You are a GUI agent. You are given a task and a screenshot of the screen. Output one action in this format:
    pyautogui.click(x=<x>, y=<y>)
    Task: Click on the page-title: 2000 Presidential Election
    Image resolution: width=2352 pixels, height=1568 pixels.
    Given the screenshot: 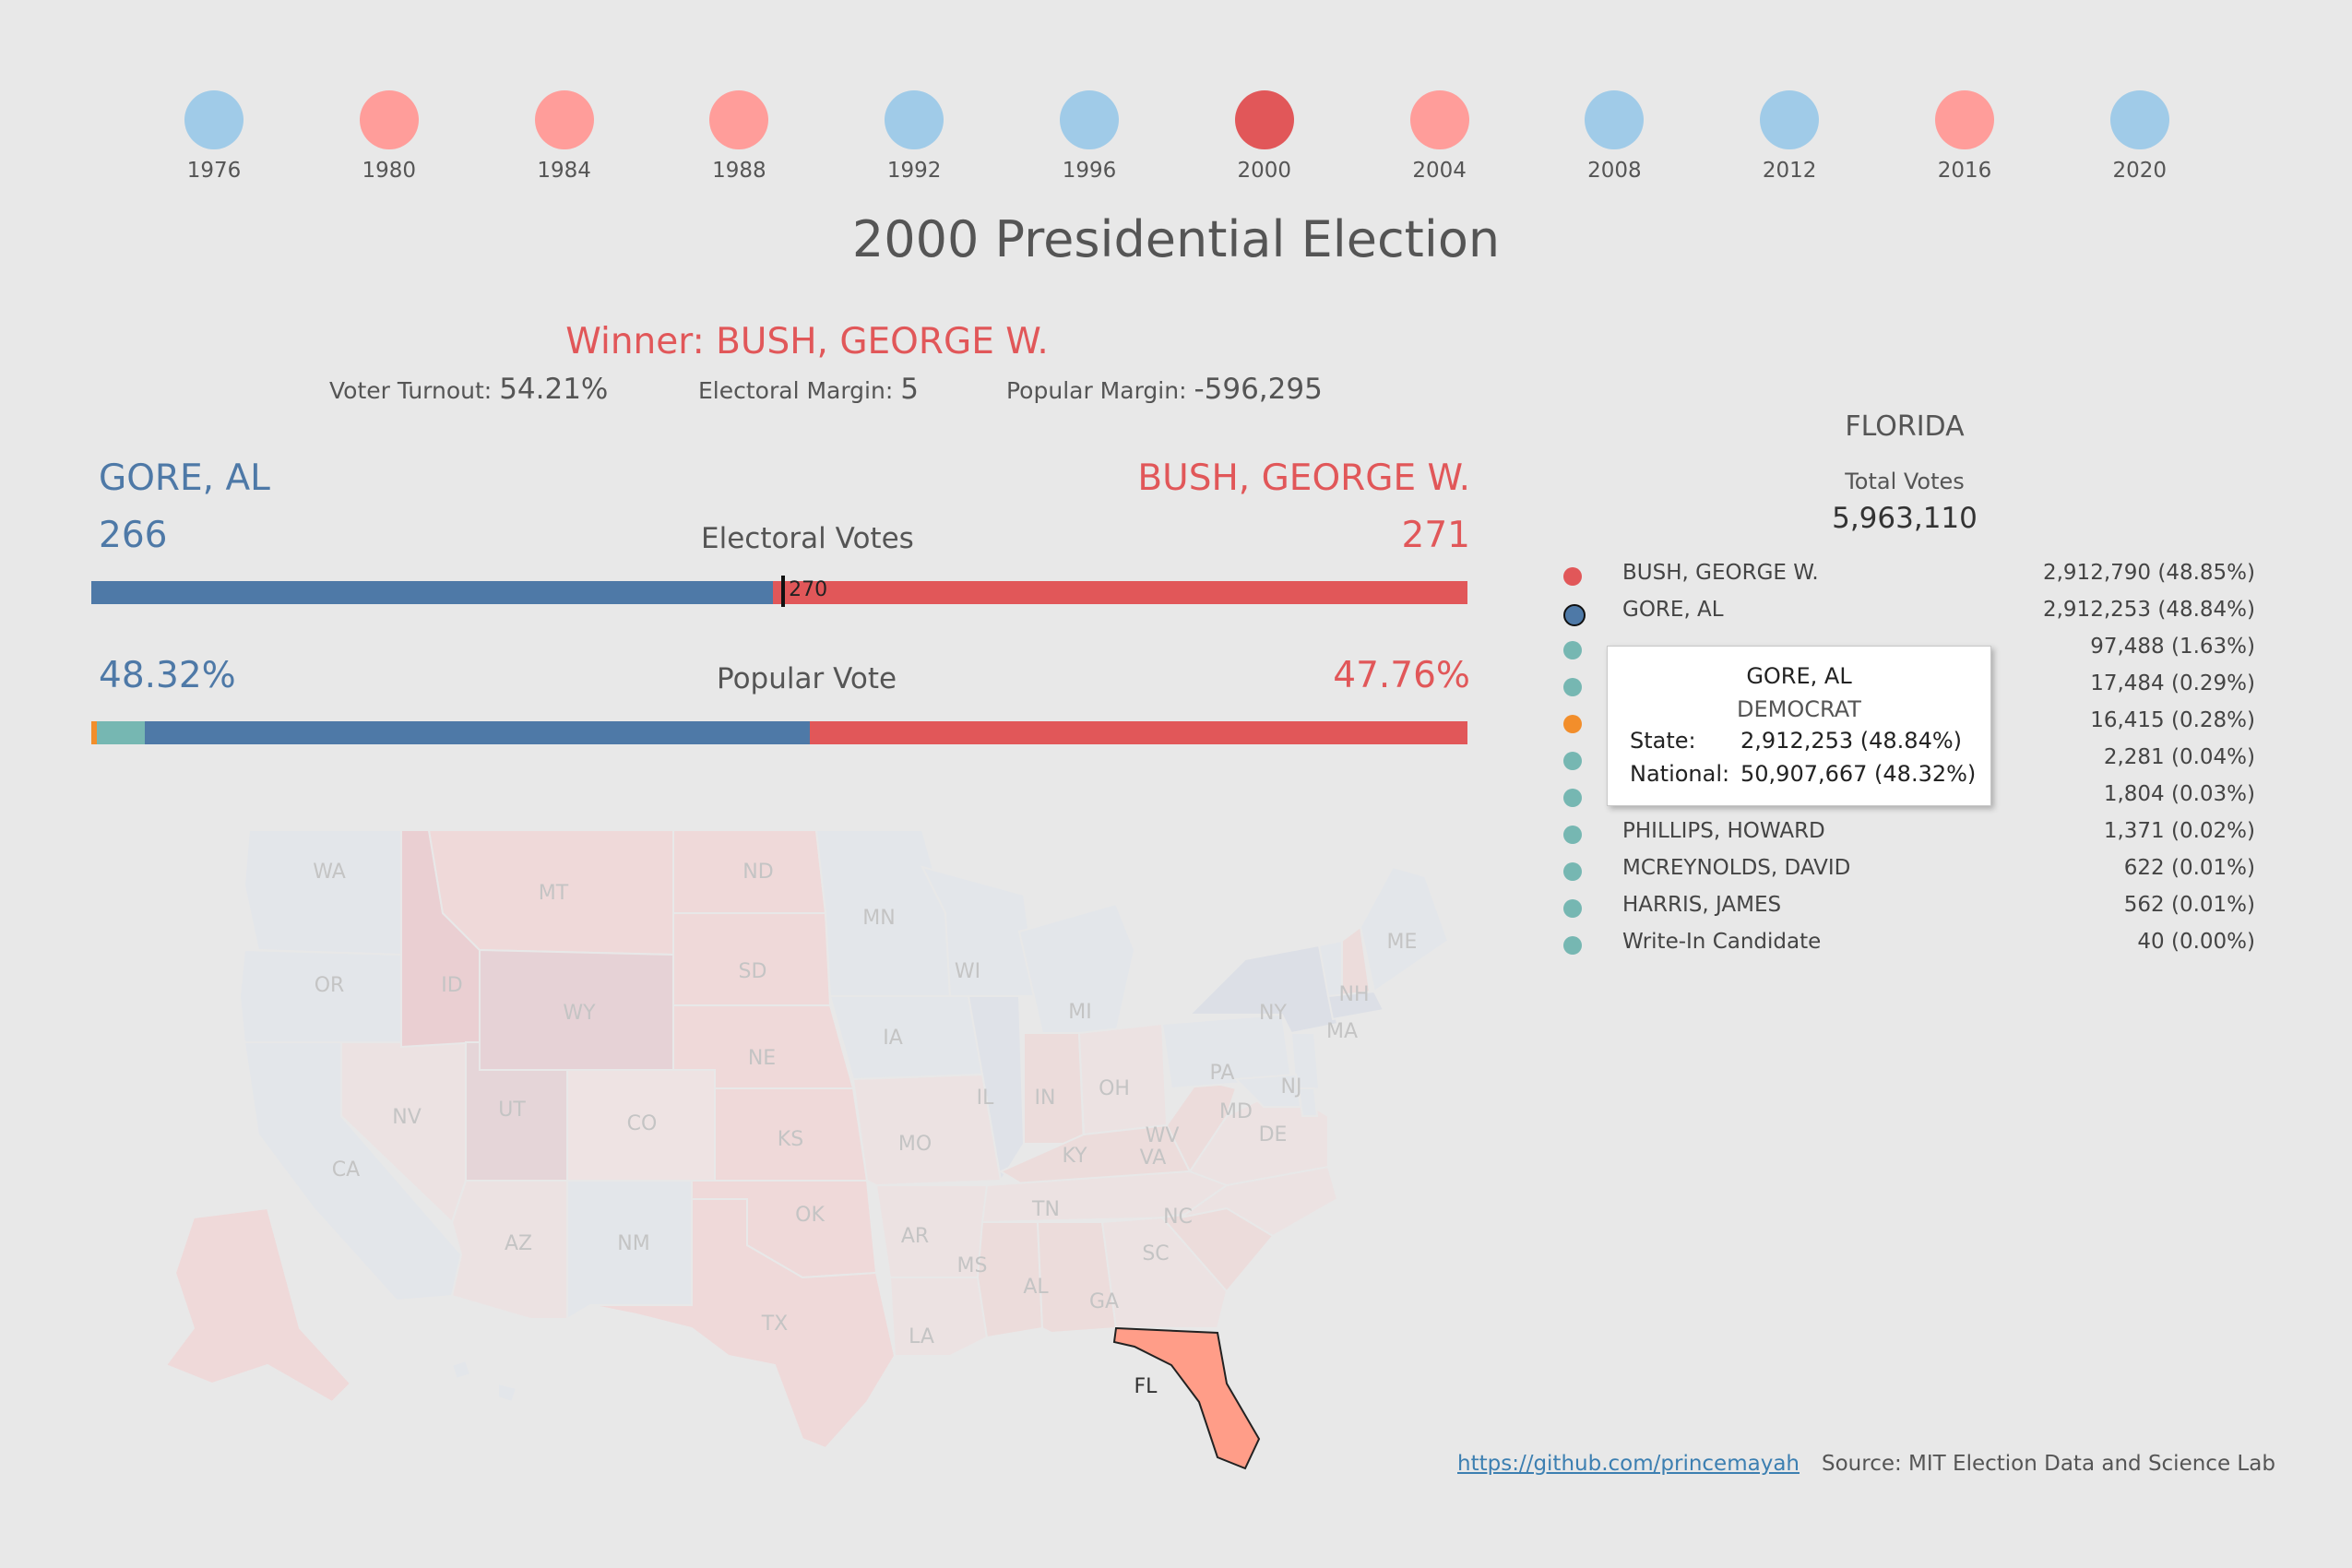 What is the action you would take?
    pyautogui.click(x=1176, y=239)
    